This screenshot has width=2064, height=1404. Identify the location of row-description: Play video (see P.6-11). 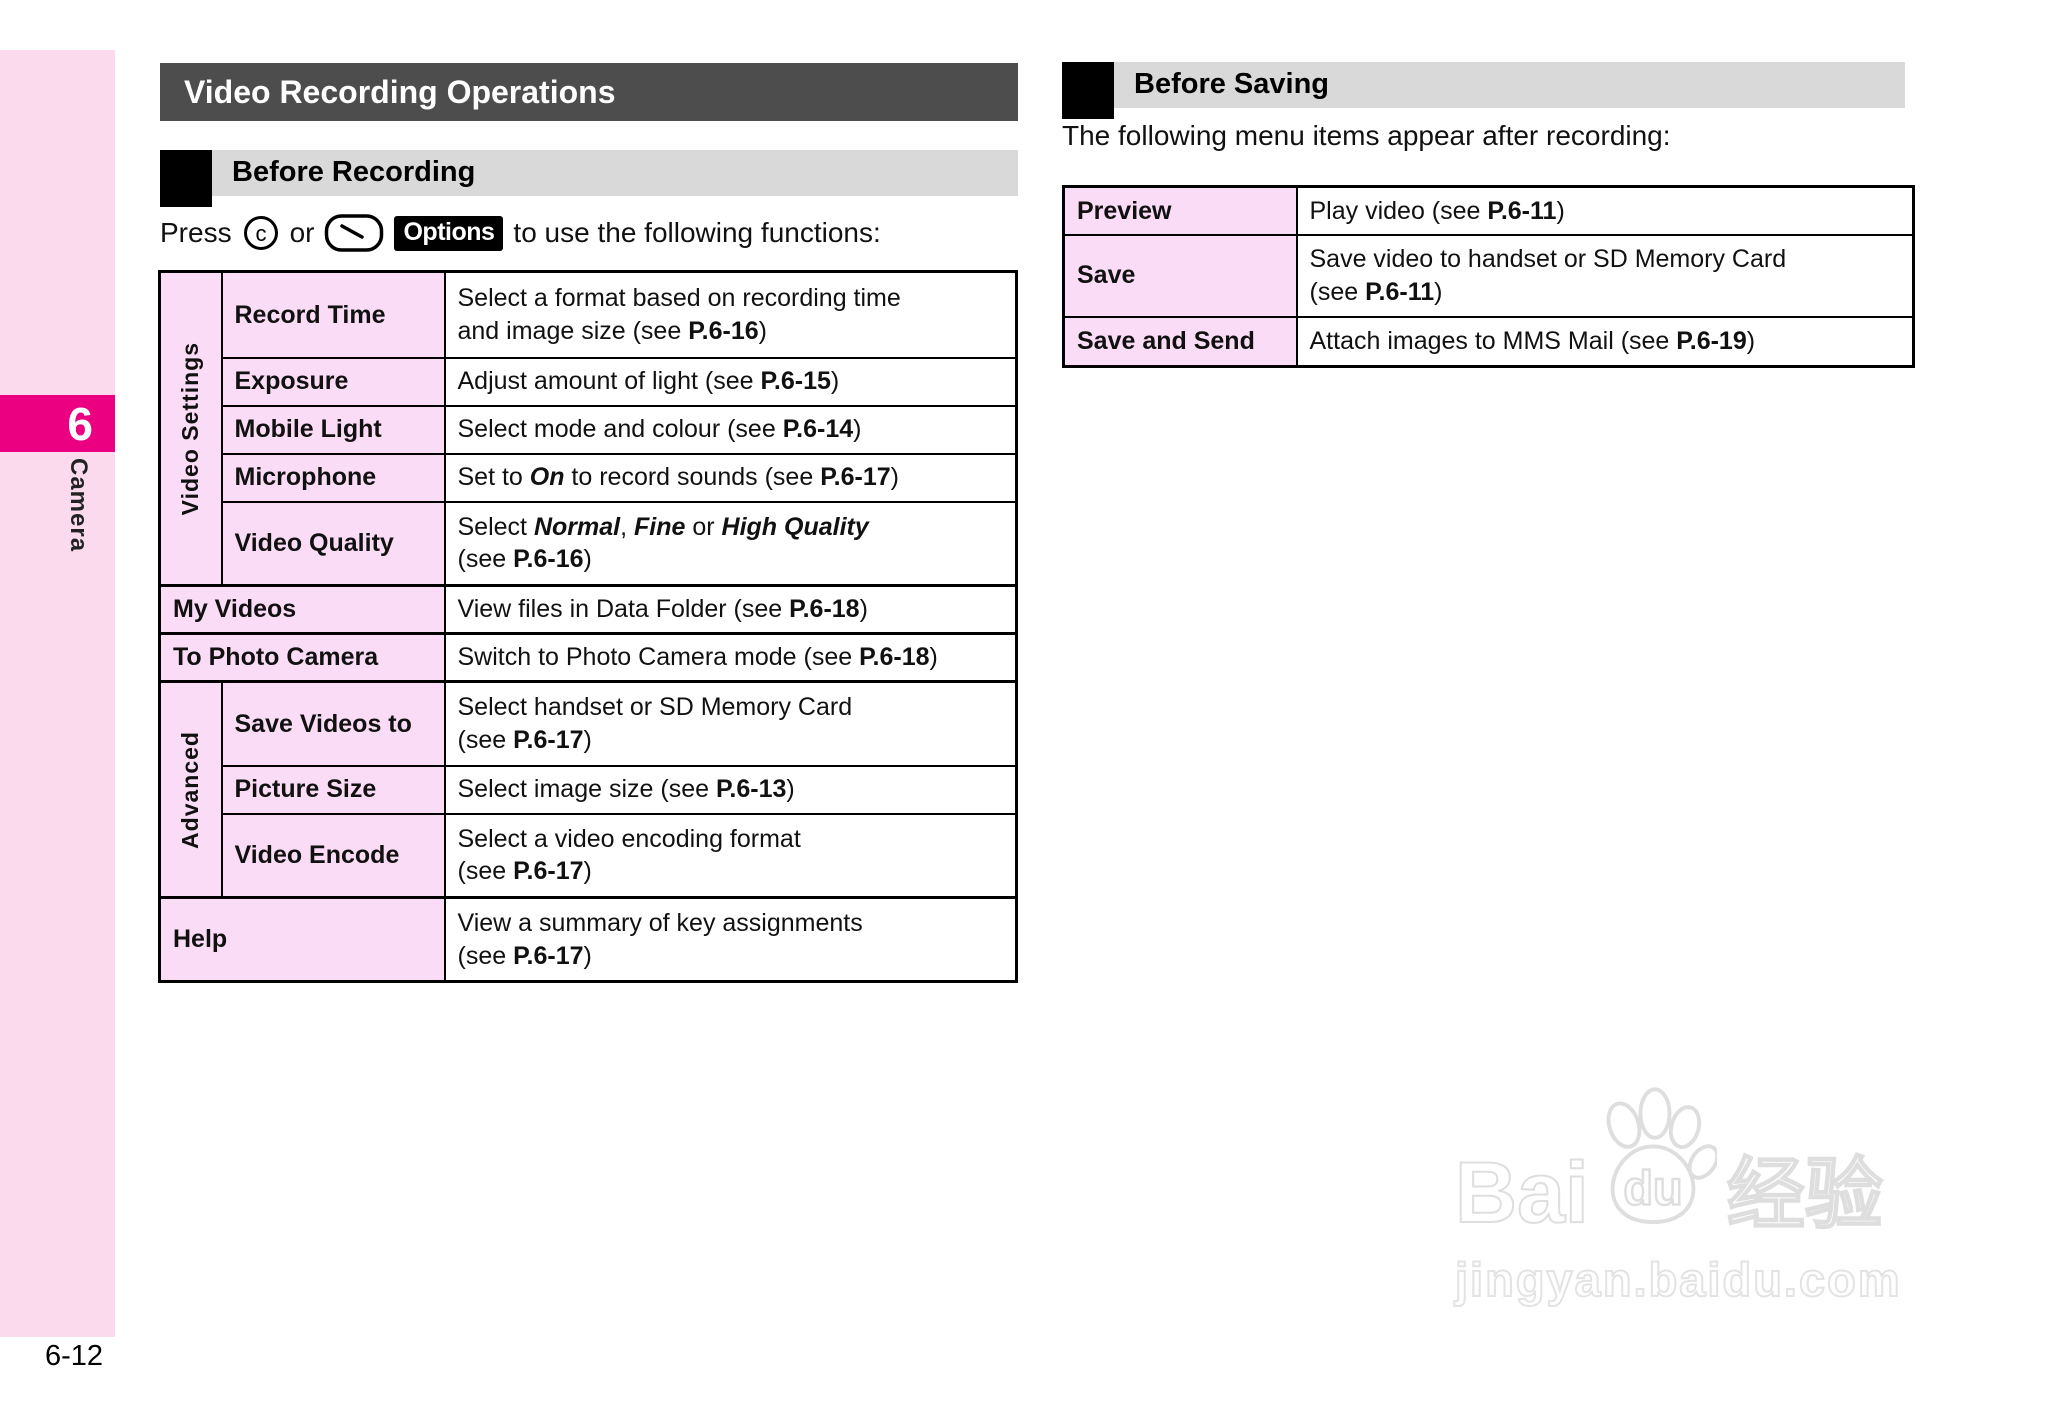
(1605, 210).